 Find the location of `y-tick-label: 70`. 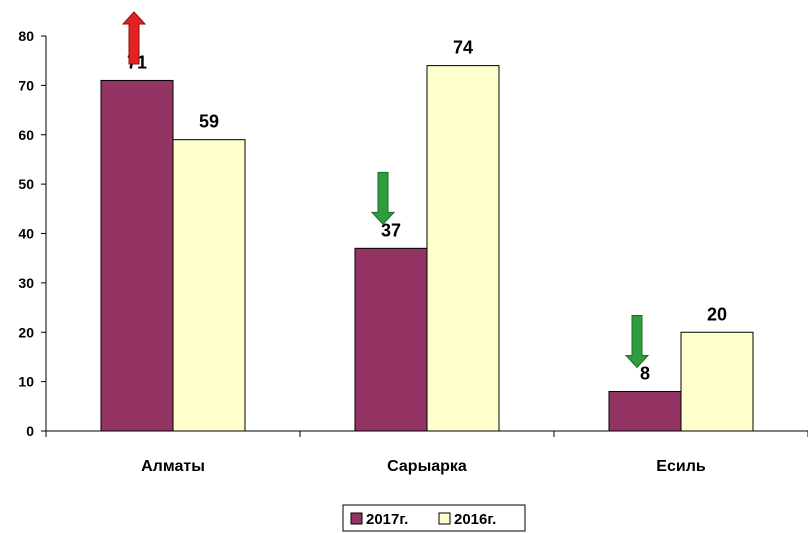

y-tick-label: 70 is located at coordinates (26, 85).